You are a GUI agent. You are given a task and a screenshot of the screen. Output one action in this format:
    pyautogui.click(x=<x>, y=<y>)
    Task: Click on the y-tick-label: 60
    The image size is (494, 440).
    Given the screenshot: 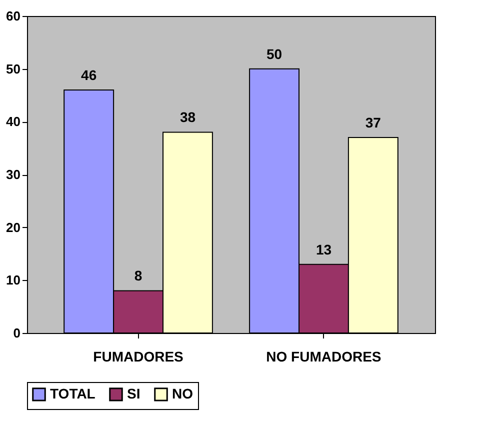 What is the action you would take?
    pyautogui.click(x=13, y=16)
    